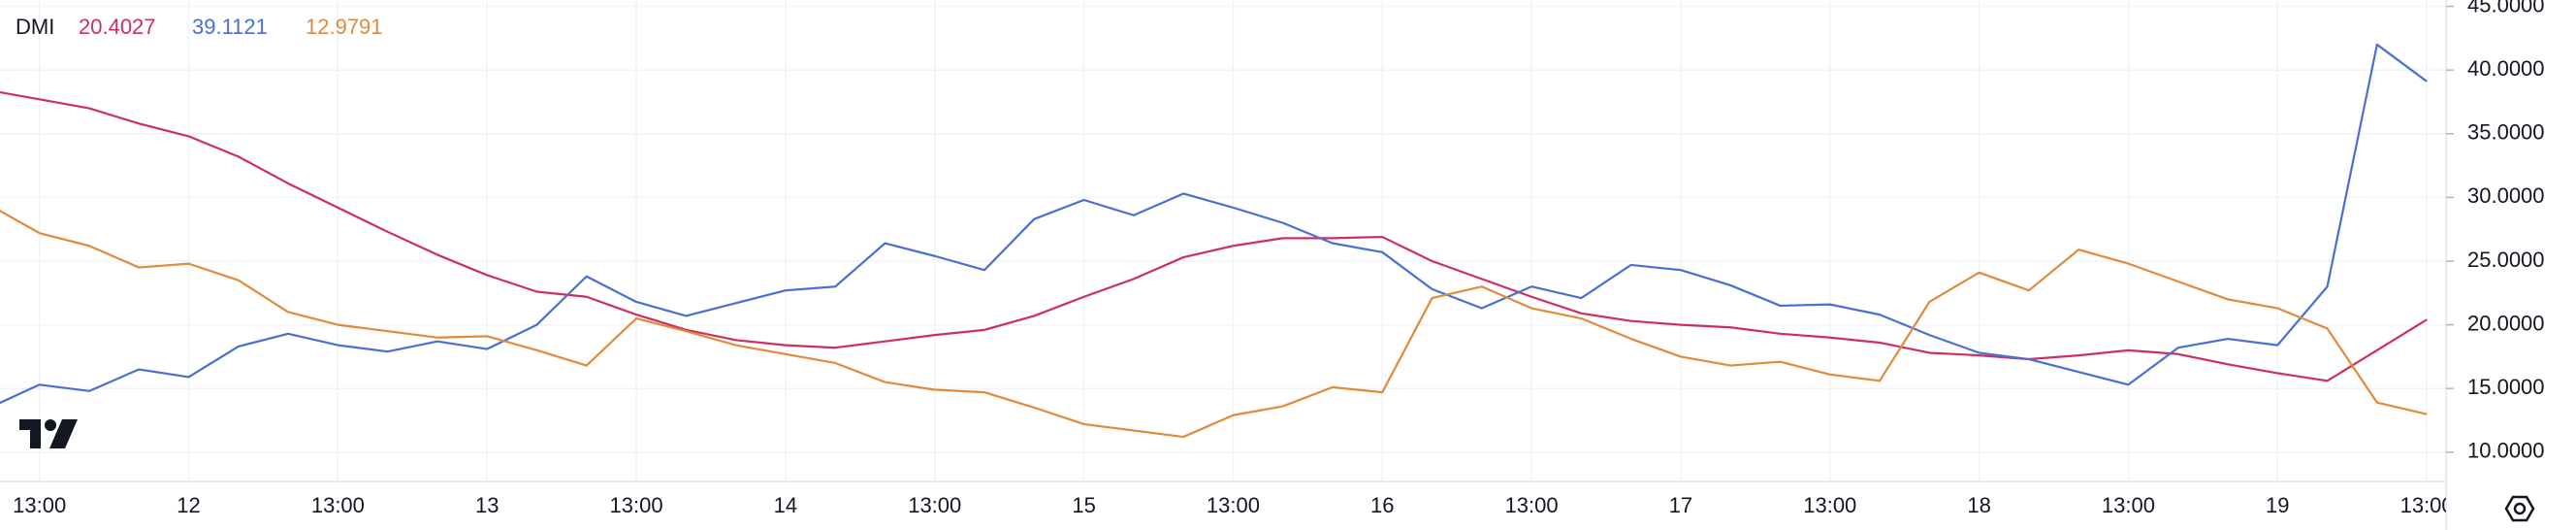  What do you see at coordinates (2506, 260) in the screenshot?
I see `y-tick-label: 25.0000` at bounding box center [2506, 260].